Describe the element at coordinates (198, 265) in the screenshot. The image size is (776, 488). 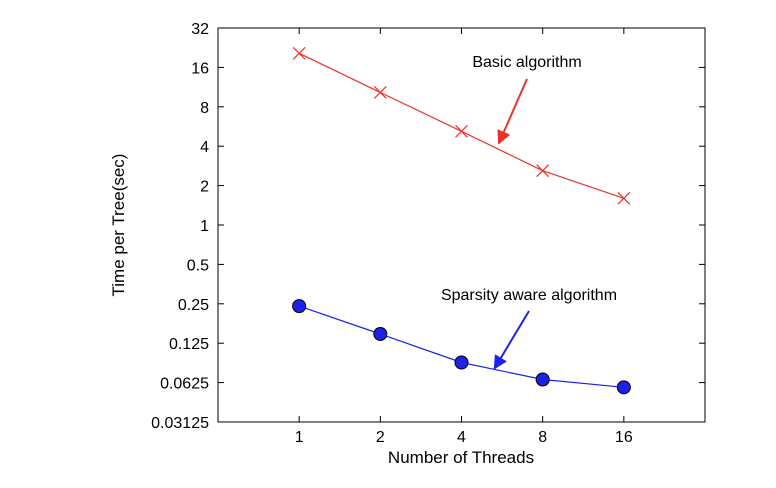
I see `y-tick-label: 0.5` at that location.